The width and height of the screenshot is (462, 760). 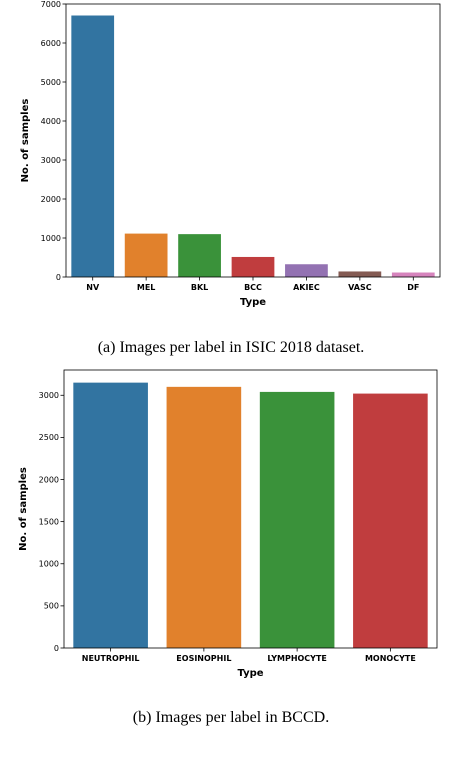 What do you see at coordinates (204, 517) in the screenshot?
I see `bar-eosinophil` at bounding box center [204, 517].